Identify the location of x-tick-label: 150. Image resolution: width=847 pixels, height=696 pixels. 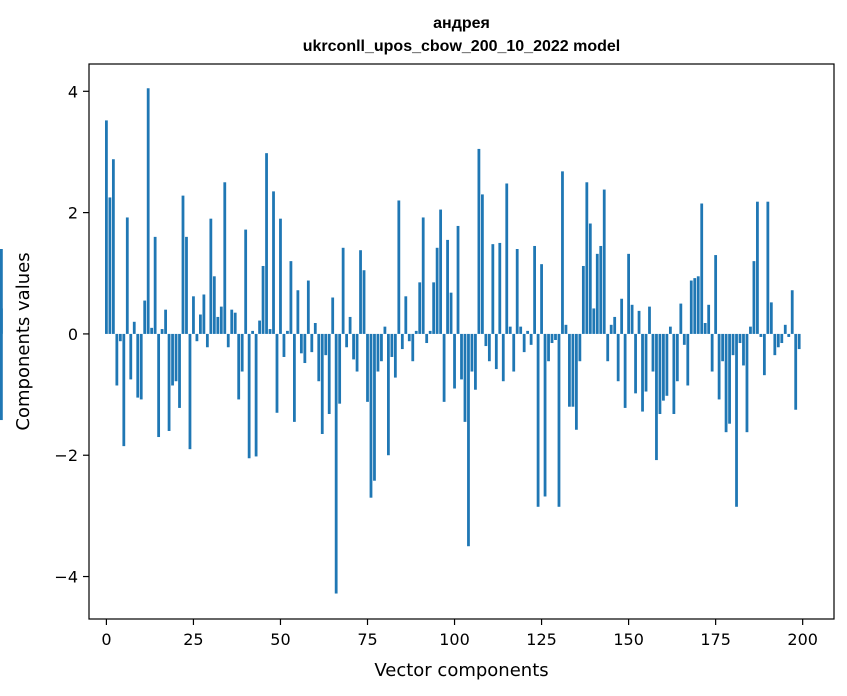
(628, 639).